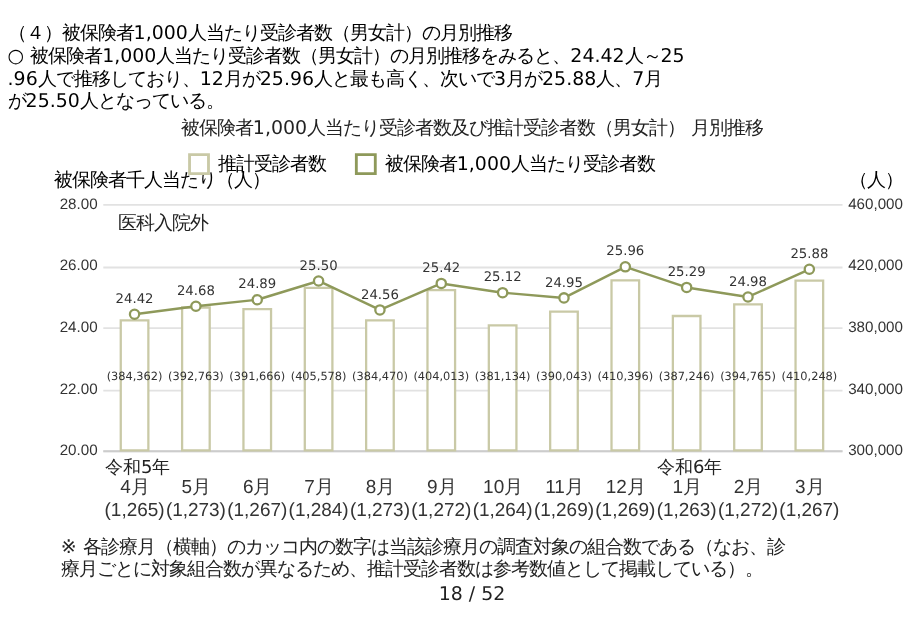 This screenshot has height=640, width=906. What do you see at coordinates (875, 326) in the screenshot?
I see `y2-tick-label: 380,000` at bounding box center [875, 326].